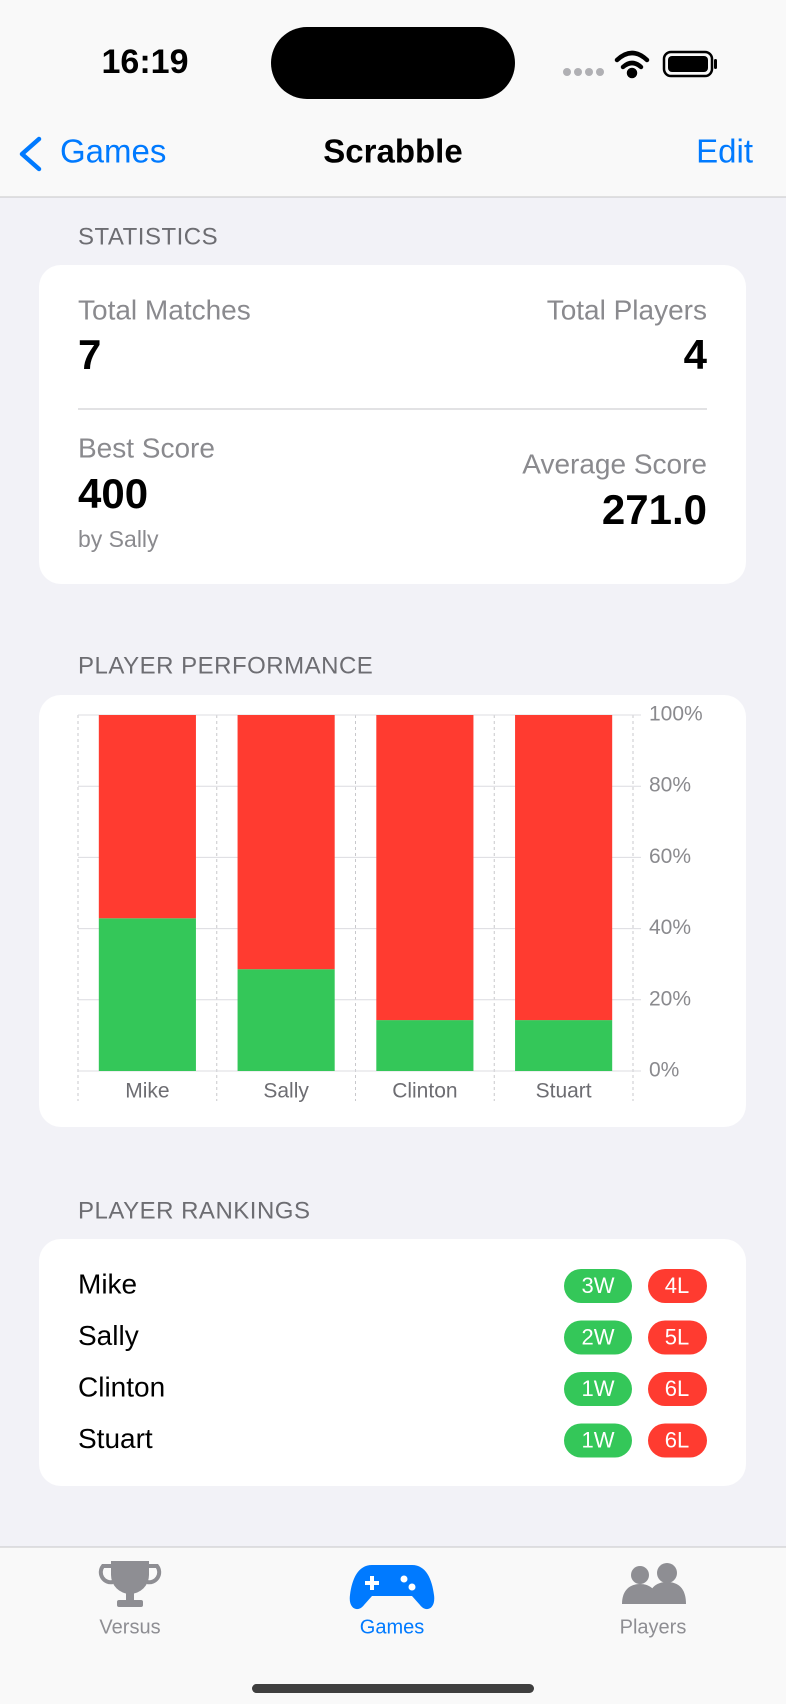 The width and height of the screenshot is (786, 1704). Describe the element at coordinates (148, 236) in the screenshot. I see `section-header: STATISTICS` at that location.